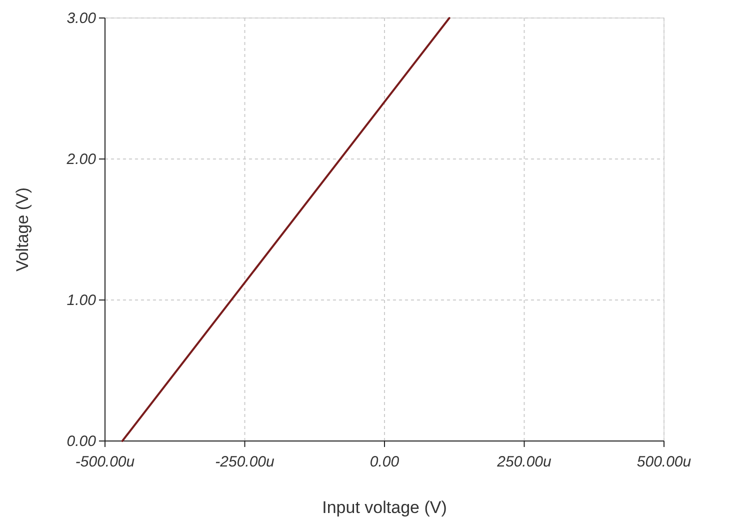 Image resolution: width=733 pixels, height=521 pixels. What do you see at coordinates (105, 462) in the screenshot?
I see `x-tick-label: -500.00u` at bounding box center [105, 462].